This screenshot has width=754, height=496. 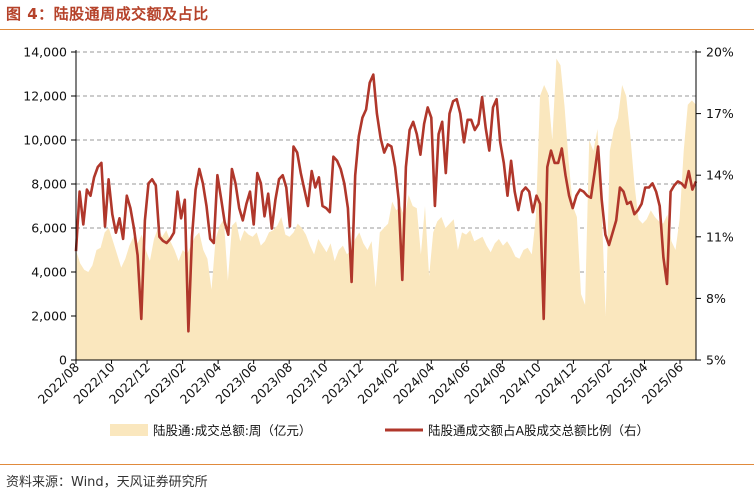 What do you see at coordinates (379, 430) in the screenshot?
I see `legend: 陆股通:成交总额:周（亿元） 陆股通成交额占A股成交总额比例（右）` at bounding box center [379, 430].